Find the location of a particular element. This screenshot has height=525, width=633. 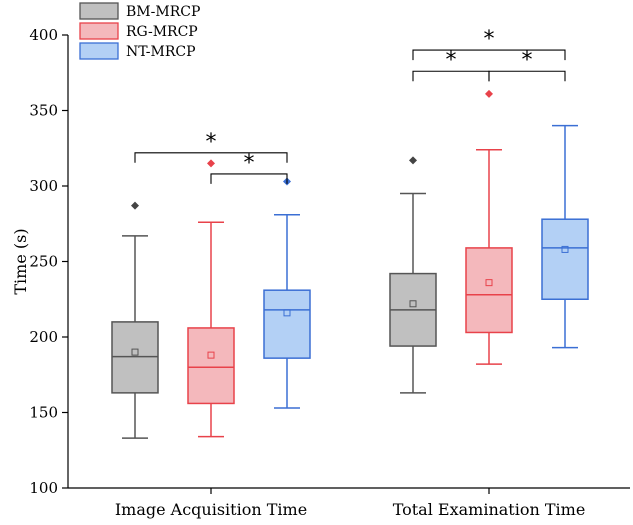

y-tick-label: 100 is located at coordinates (43, 488).